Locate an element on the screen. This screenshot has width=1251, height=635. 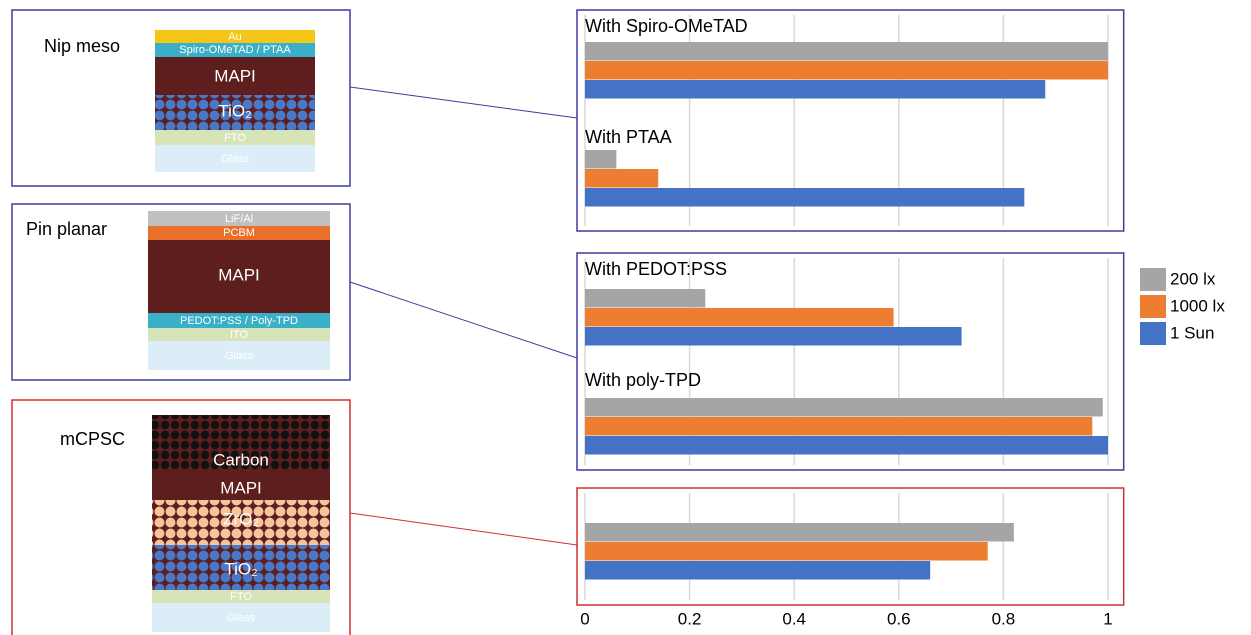
x-tick-label: 0 is located at coordinates (584, 618).